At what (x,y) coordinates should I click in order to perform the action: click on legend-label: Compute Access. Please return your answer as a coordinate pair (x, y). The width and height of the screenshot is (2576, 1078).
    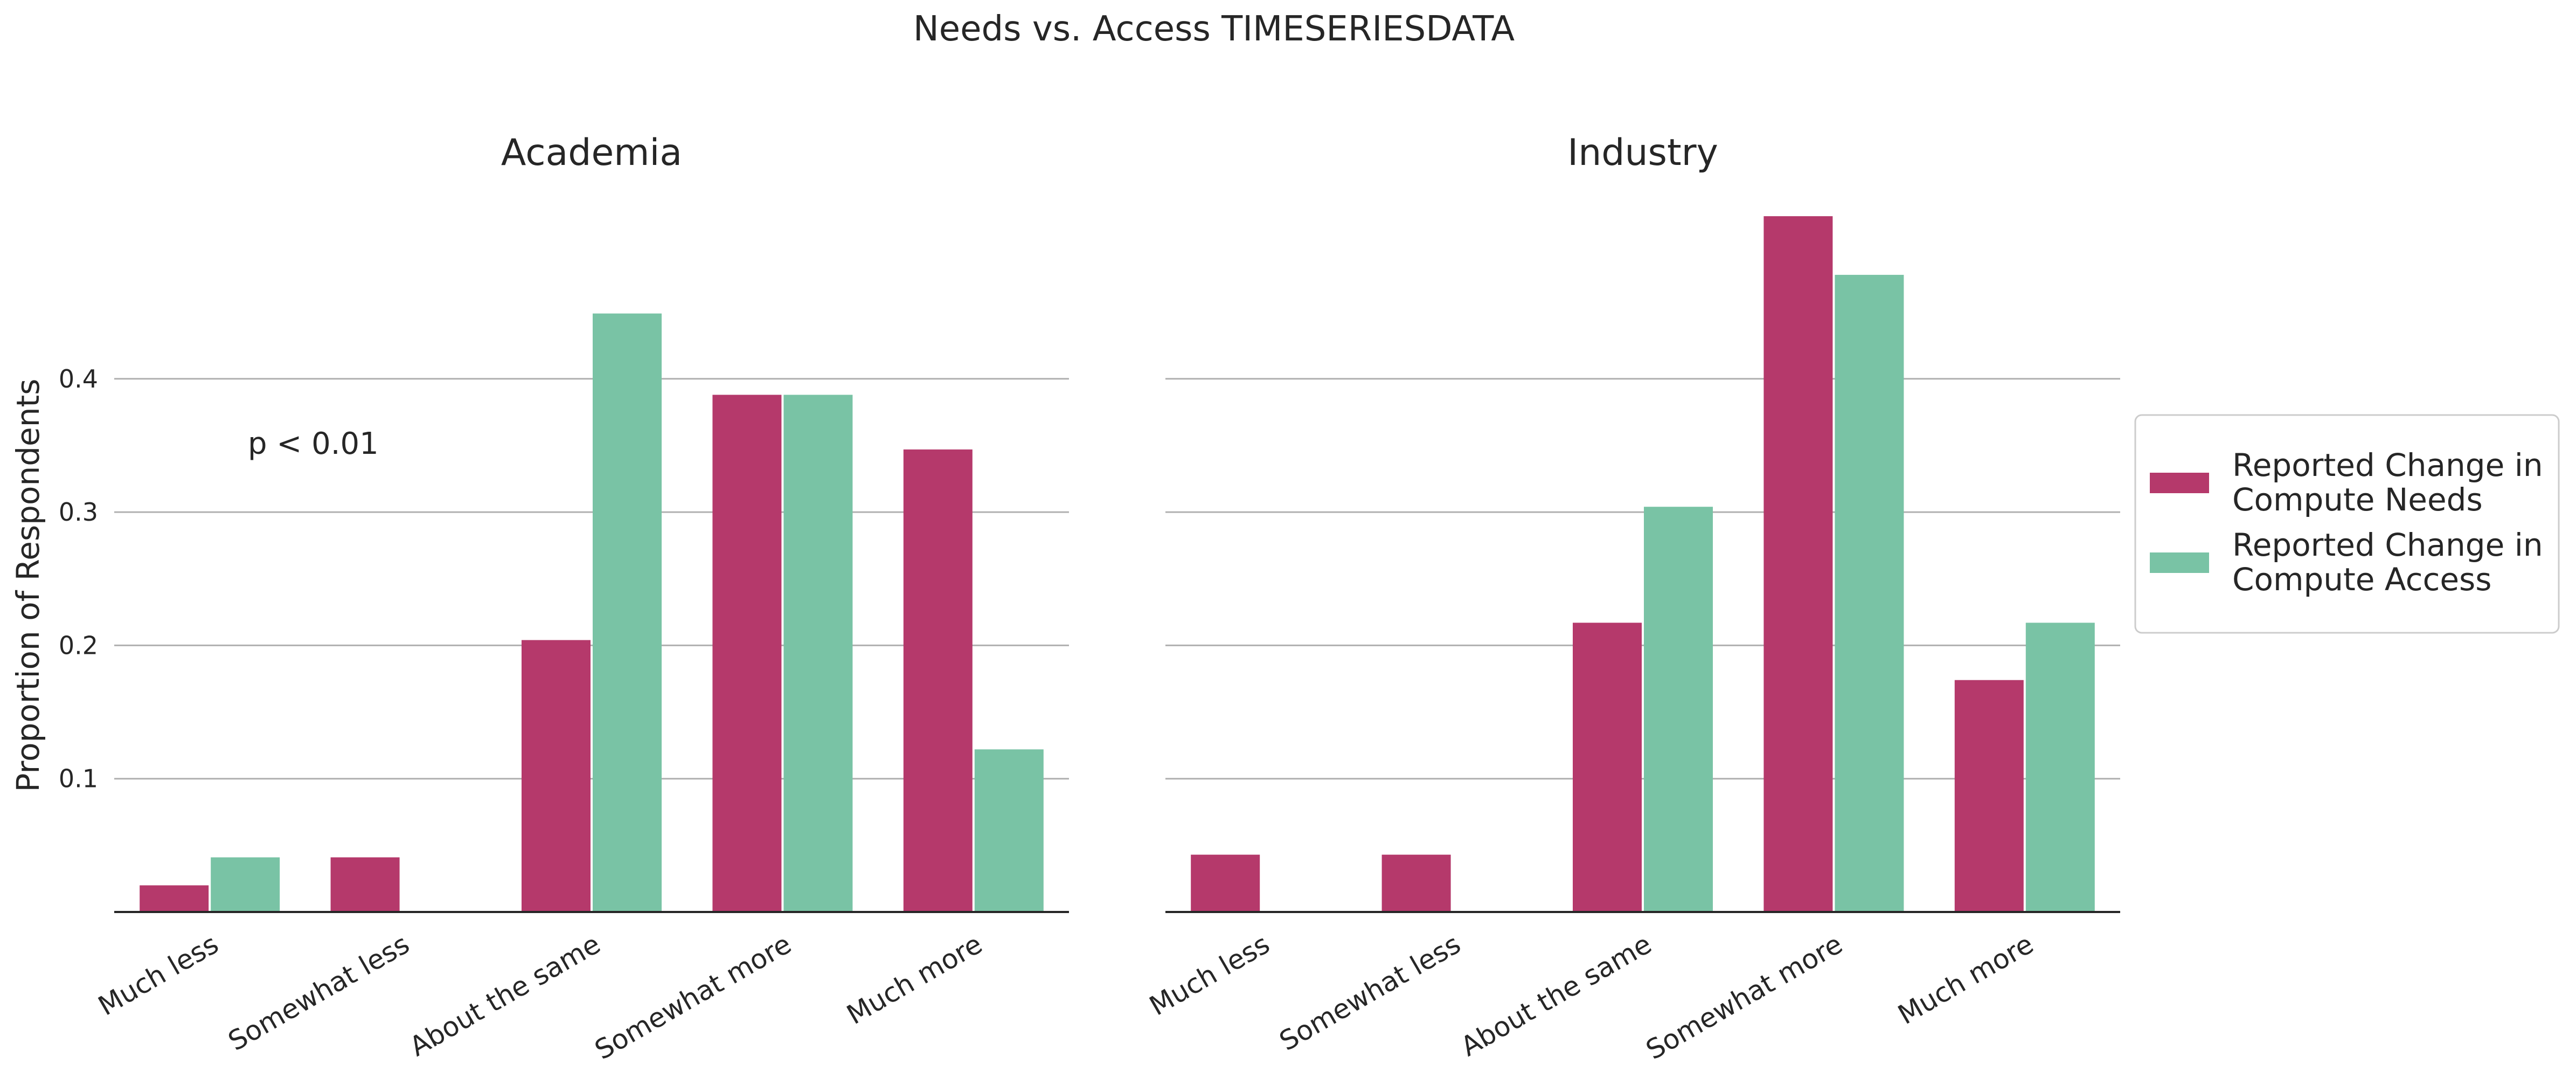
    Looking at the image, I should click on (2361, 579).